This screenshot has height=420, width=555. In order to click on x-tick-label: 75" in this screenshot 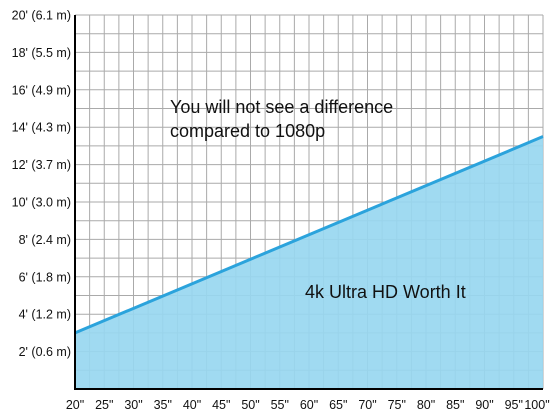, I will do `click(397, 405)`.